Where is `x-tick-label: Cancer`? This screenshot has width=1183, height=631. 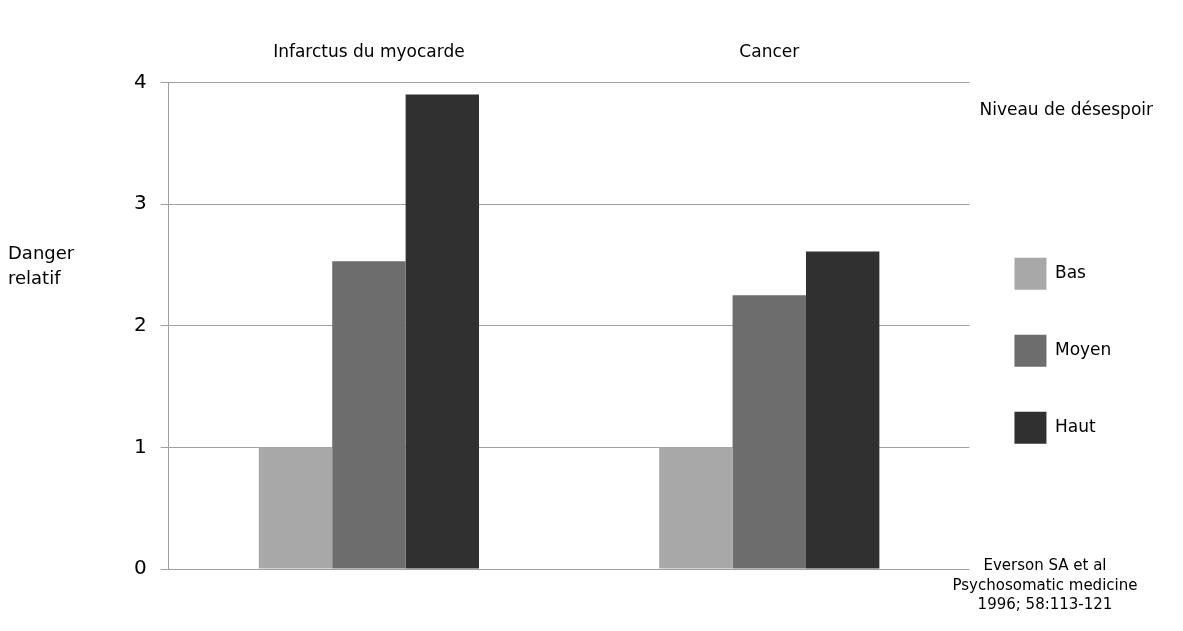 x-tick-label: Cancer is located at coordinates (769, 50).